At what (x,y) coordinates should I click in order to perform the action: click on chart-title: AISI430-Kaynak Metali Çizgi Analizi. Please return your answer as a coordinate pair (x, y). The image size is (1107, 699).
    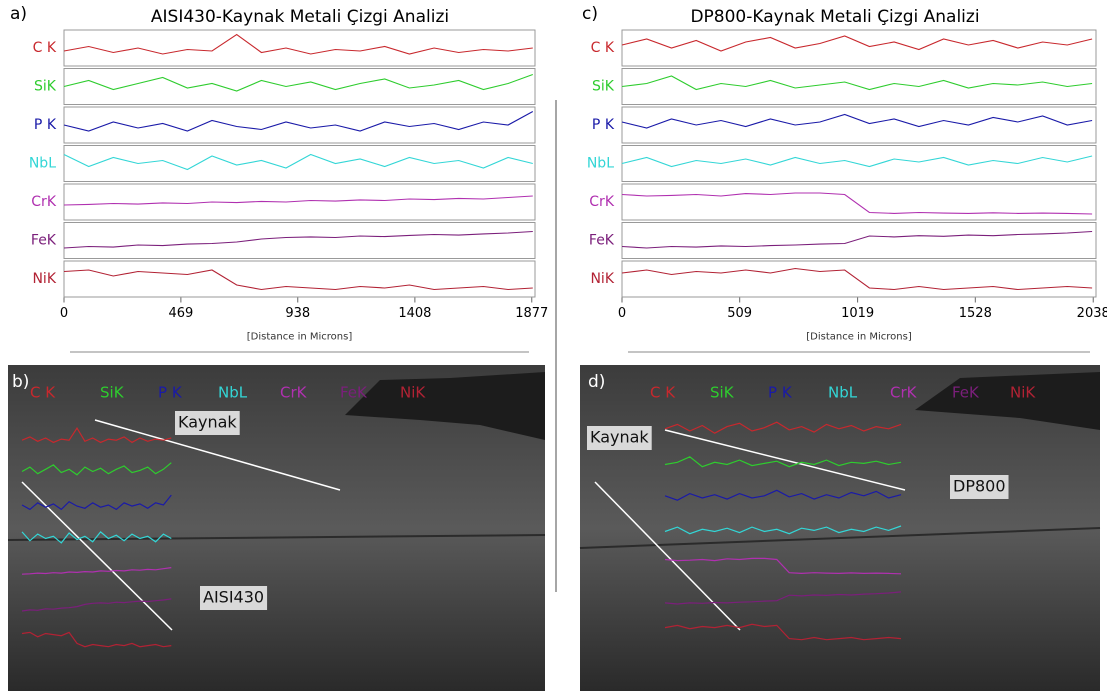
    Looking at the image, I should click on (300, 17).